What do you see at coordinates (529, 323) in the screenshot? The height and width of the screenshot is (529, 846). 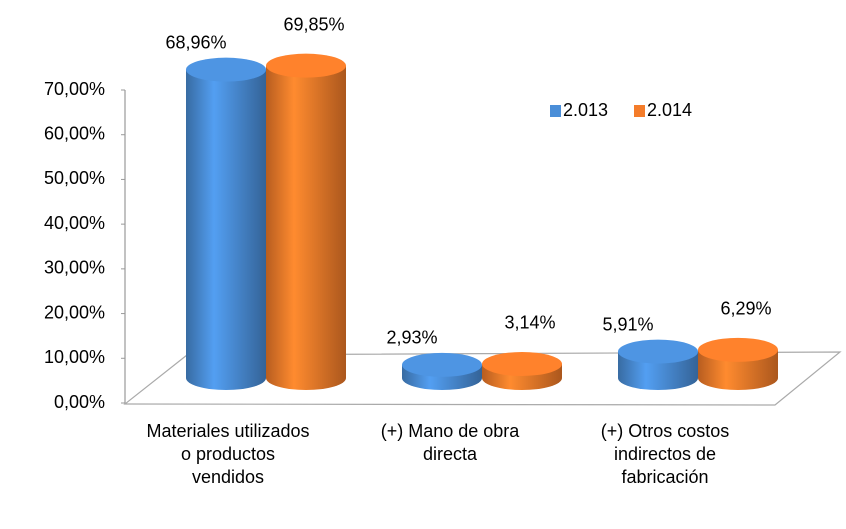 I see `value-label: 3,14%` at bounding box center [529, 323].